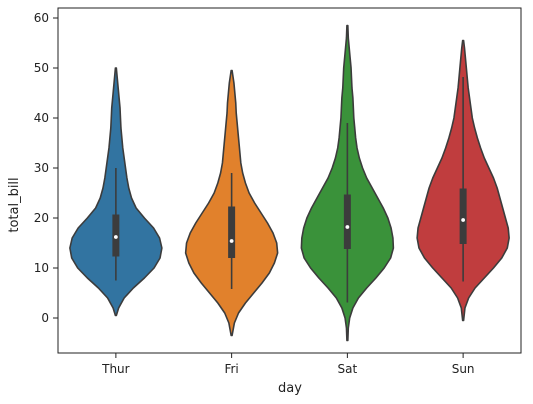  I want to click on x-axis-label: day, so click(290, 388).